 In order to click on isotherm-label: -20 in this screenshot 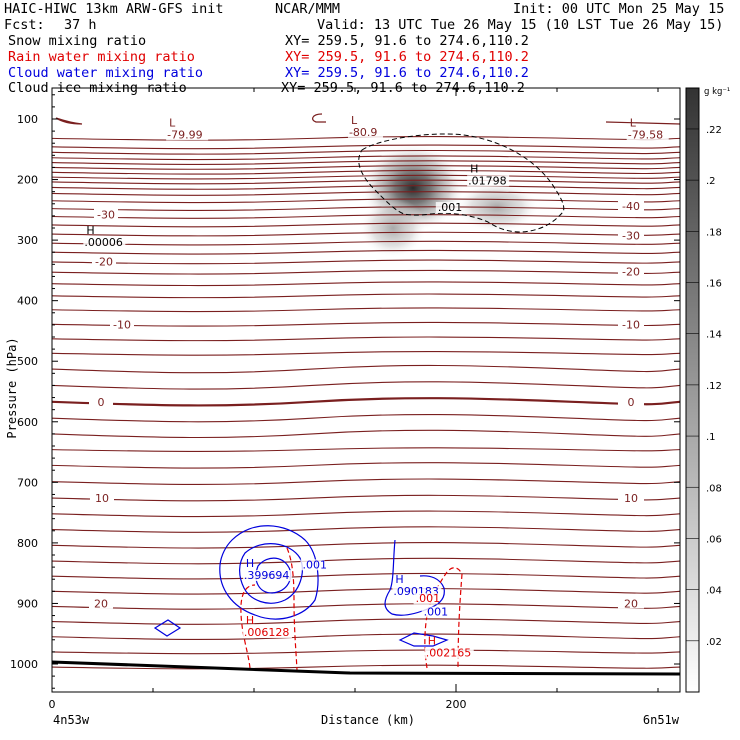, I will do `click(104, 261)`.